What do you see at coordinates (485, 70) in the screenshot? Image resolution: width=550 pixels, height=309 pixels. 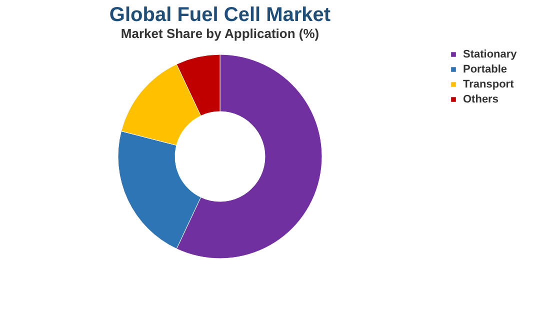 I see `legend-label: Portable` at bounding box center [485, 70].